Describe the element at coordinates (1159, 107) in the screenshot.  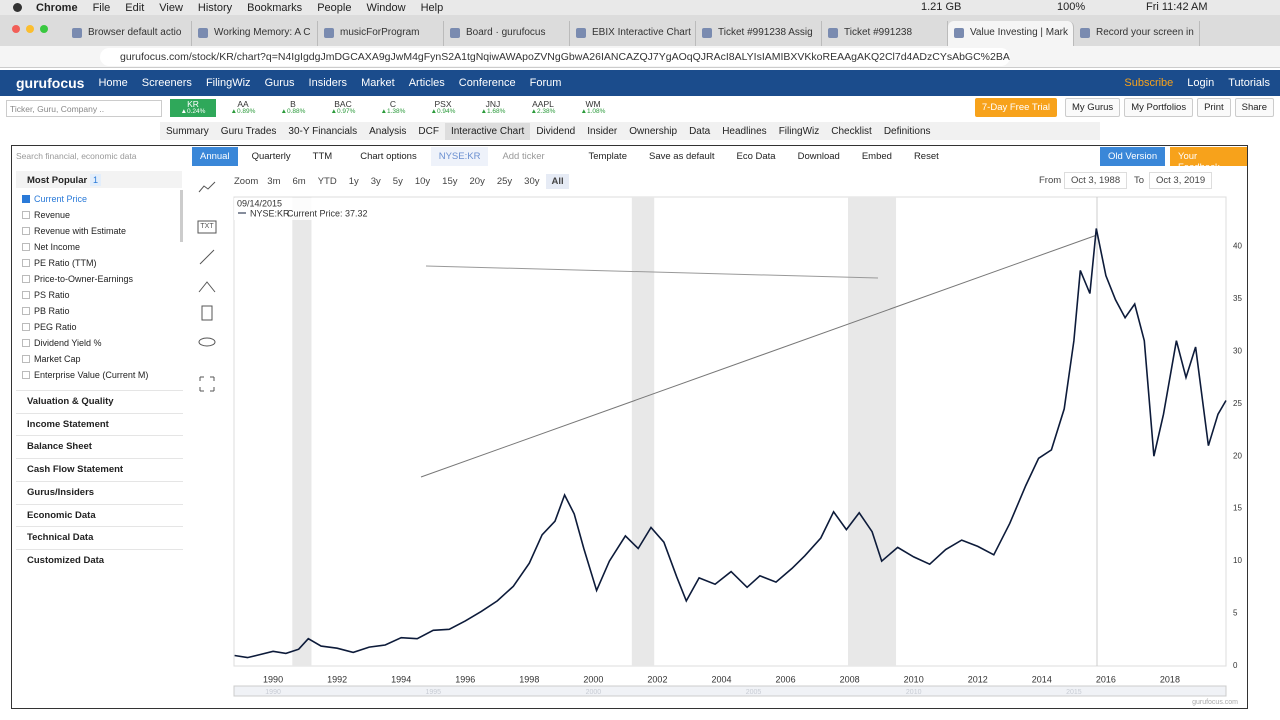
I see `header-button: My Portfolios` at that location.